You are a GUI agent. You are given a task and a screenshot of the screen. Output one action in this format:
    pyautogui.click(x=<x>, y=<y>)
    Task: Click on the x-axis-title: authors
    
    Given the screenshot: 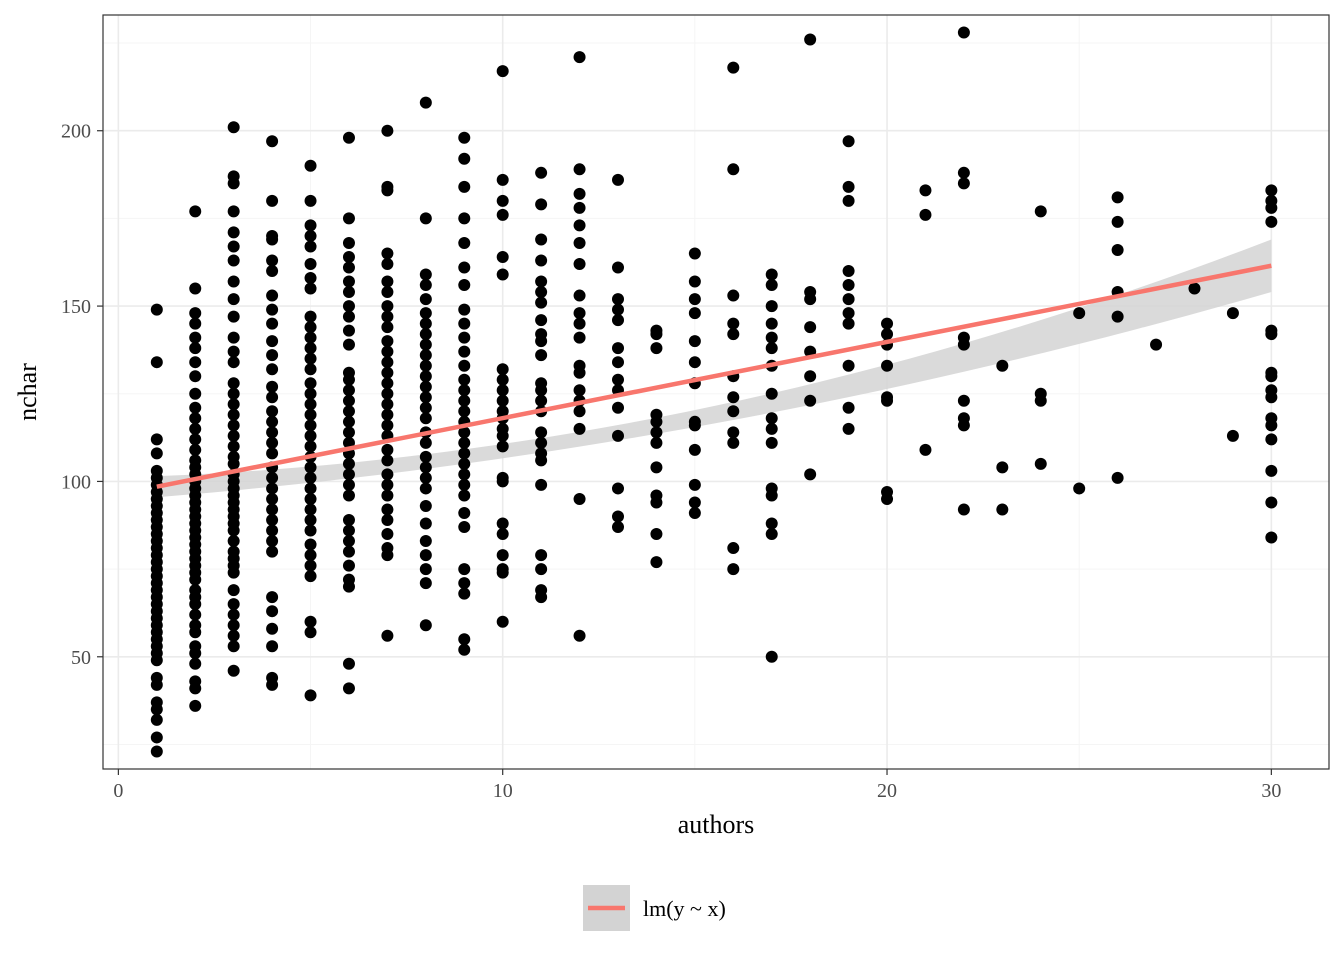 What is the action you would take?
    pyautogui.click(x=716, y=824)
    